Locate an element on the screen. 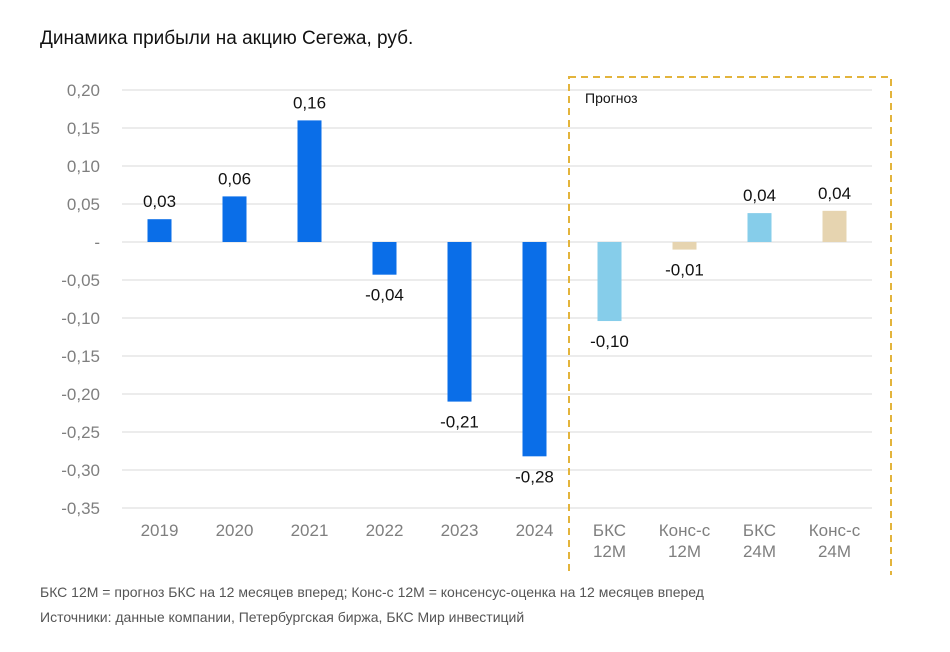  y-tick-label: -0,30 is located at coordinates (80, 470).